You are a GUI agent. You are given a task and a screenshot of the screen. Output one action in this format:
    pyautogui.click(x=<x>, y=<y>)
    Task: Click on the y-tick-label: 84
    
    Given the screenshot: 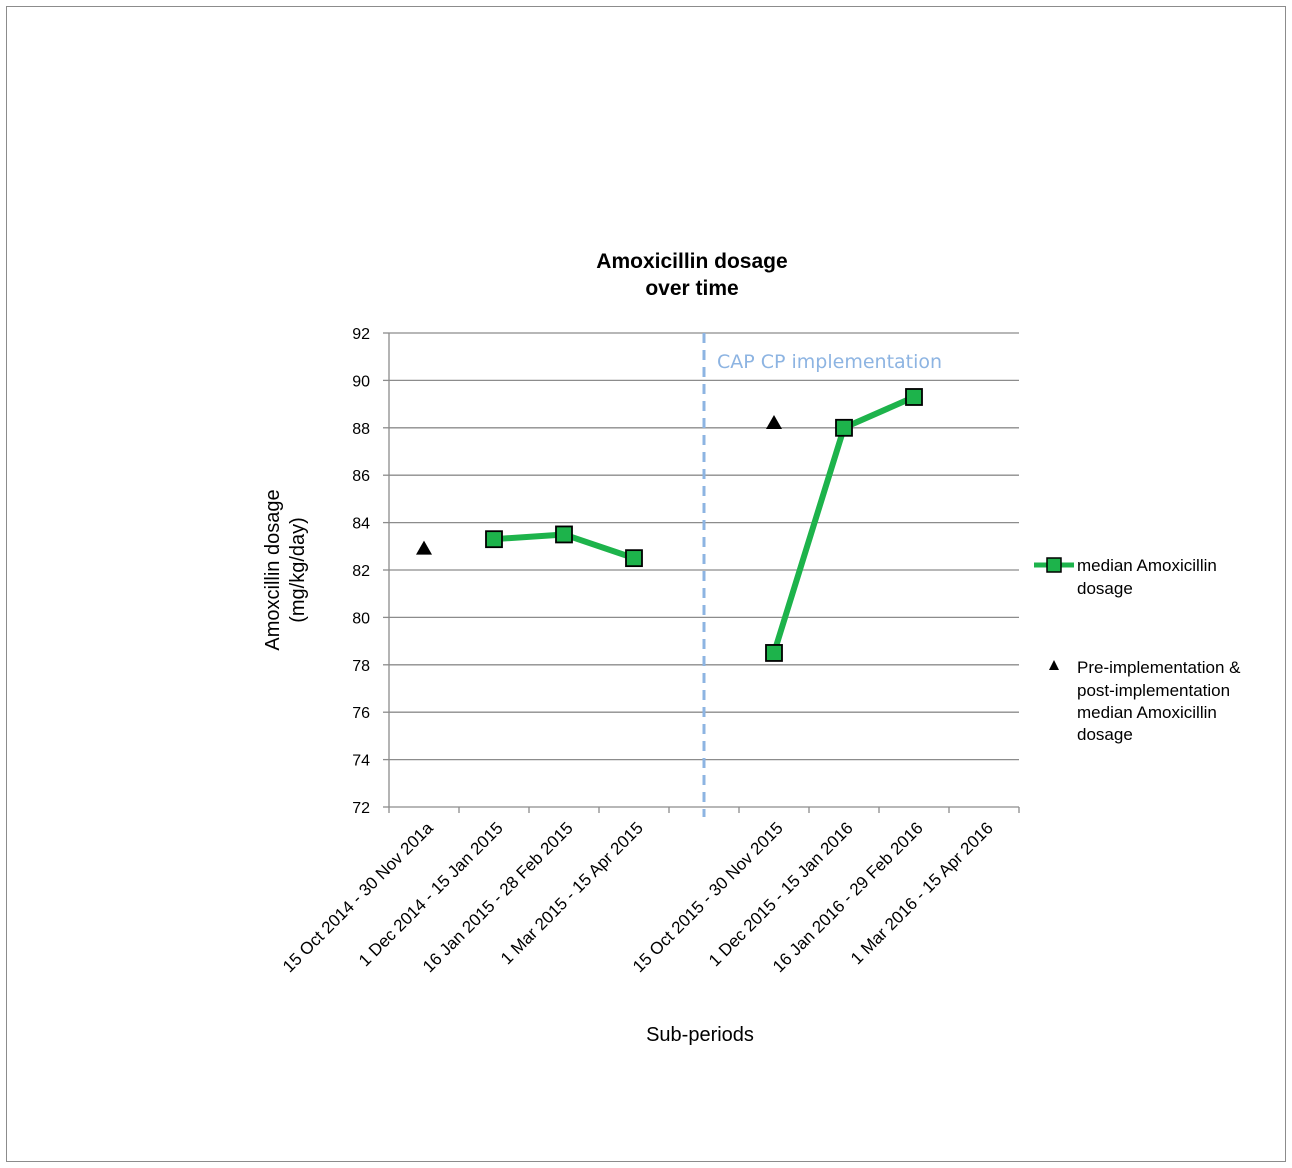 What is the action you would take?
    pyautogui.click(x=361, y=524)
    